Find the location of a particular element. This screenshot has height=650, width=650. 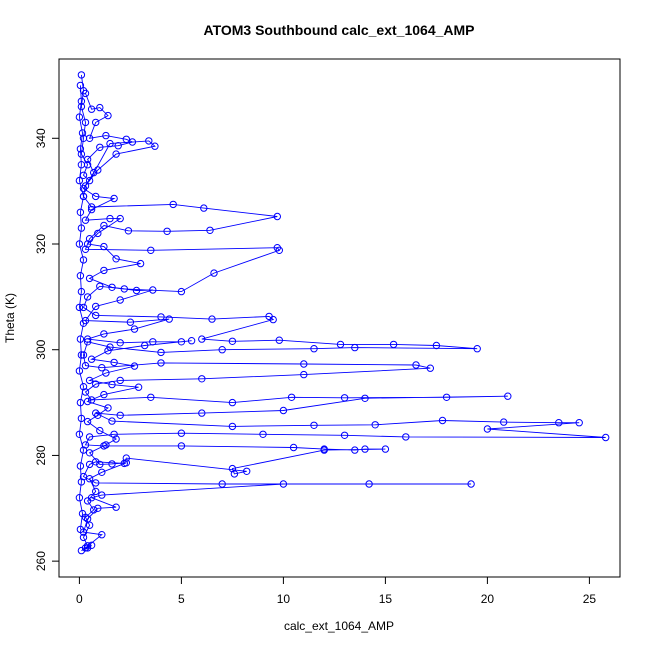

y-axis: 260 280 300 320 340 is located at coordinates (47, 349).